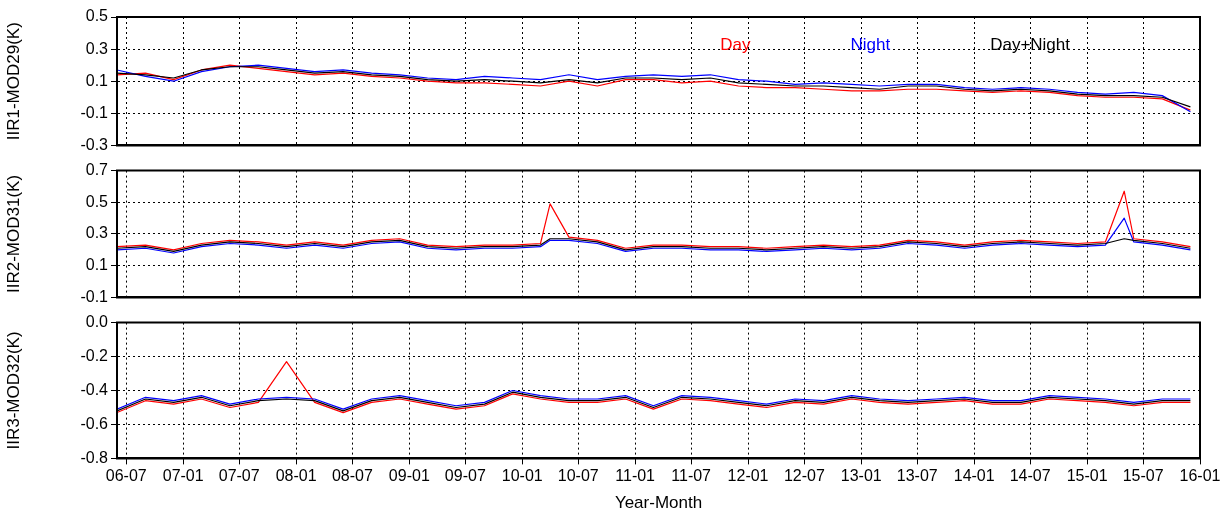  Describe the element at coordinates (522, 476) in the screenshot. I see `x-tick-label: 10-01` at that location.